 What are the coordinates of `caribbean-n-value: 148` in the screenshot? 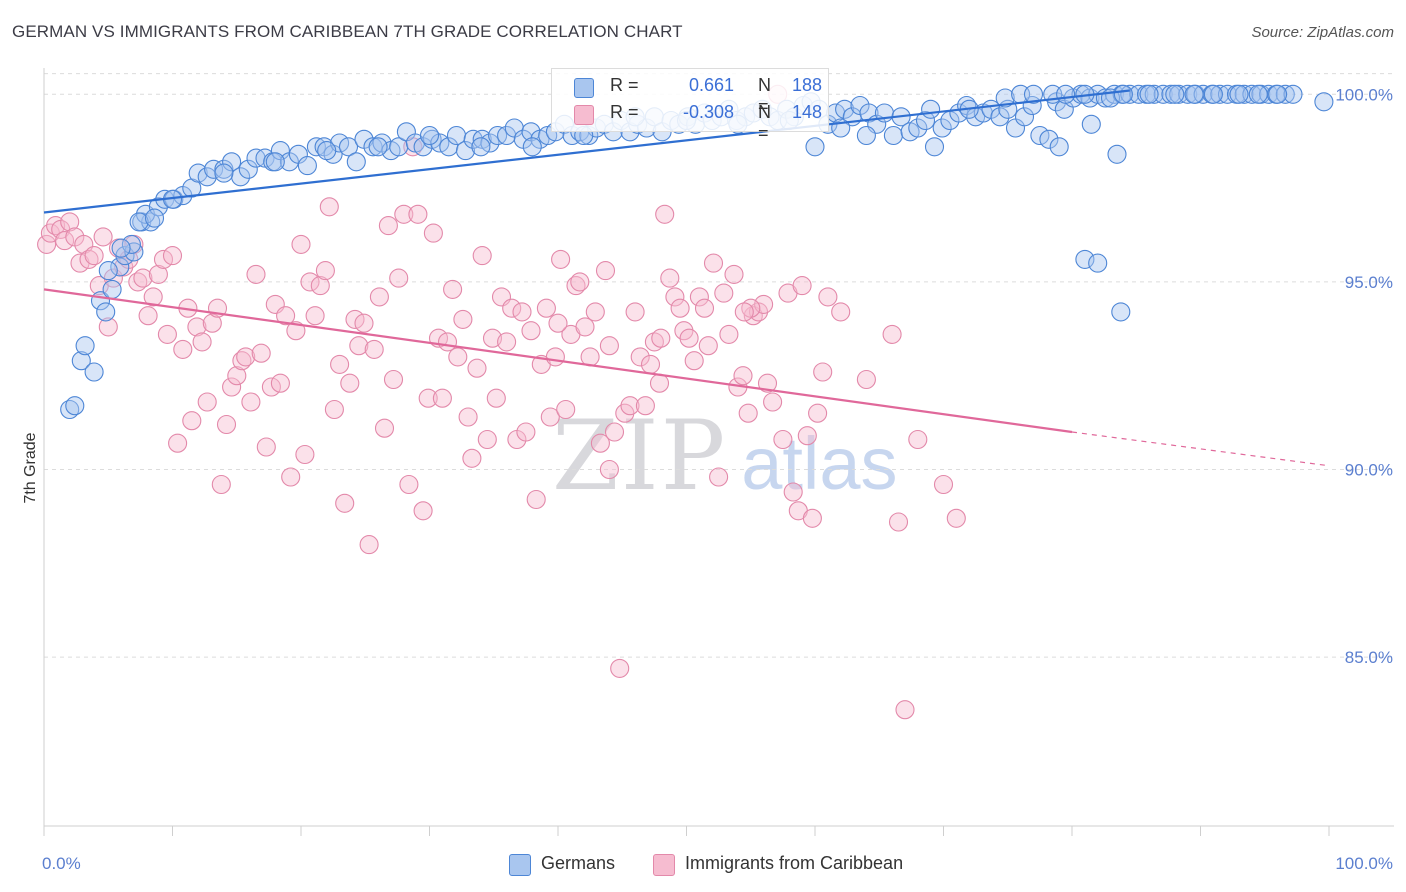 It's located at (807, 112).